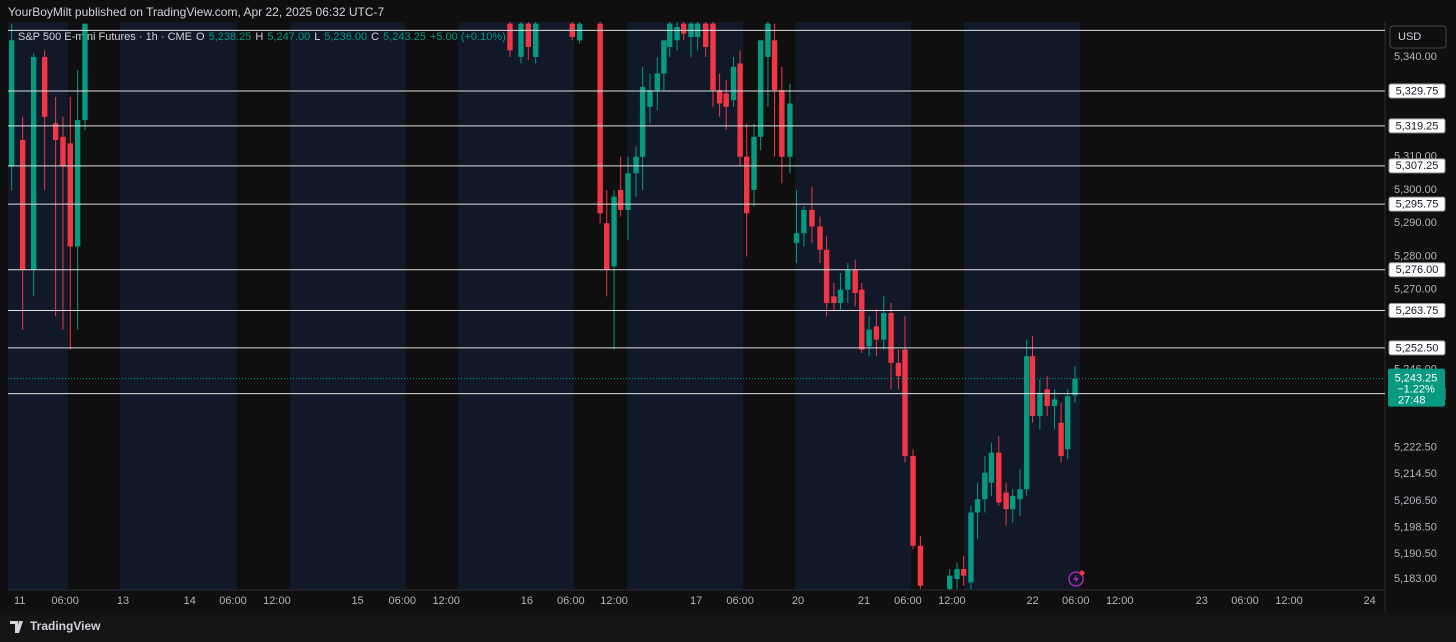 The image size is (1456, 642). I want to click on y-tick-label: 5,222.50, so click(1415, 448).